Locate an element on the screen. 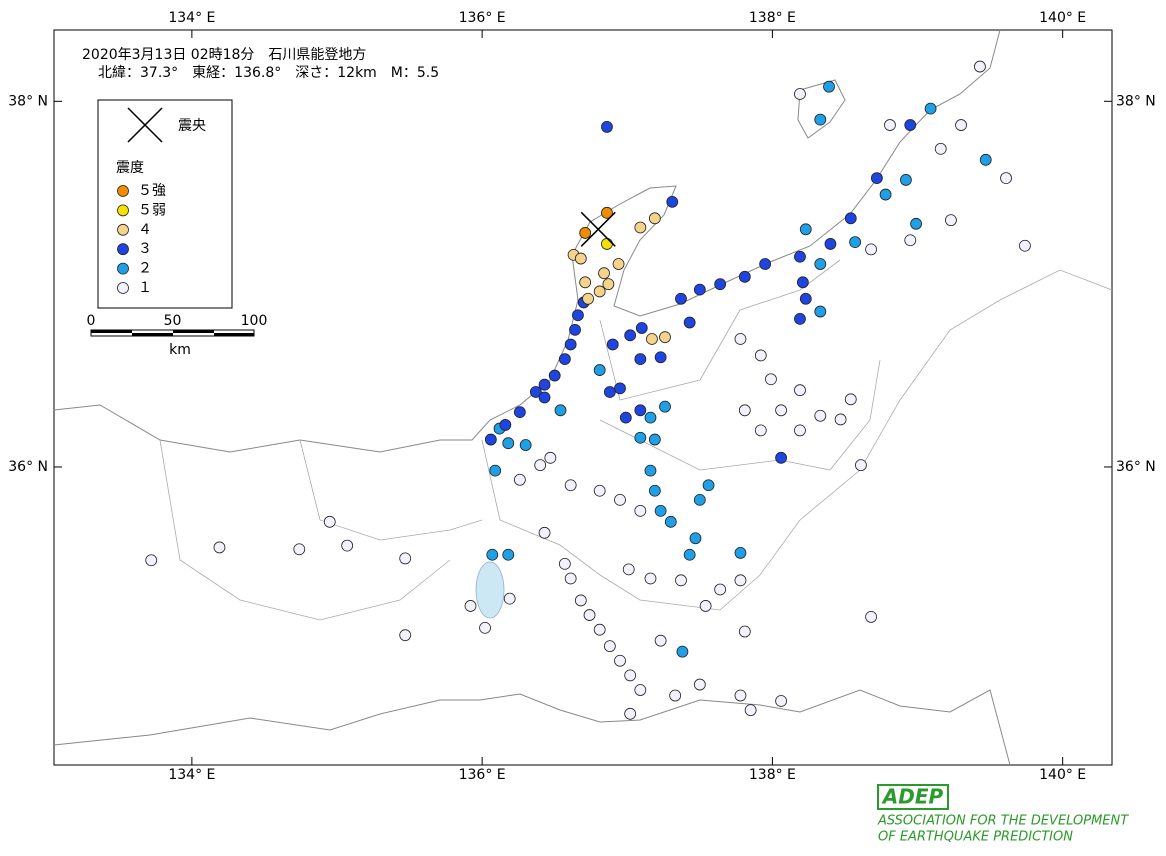 This screenshot has height=856, width=1166. legend-label: ３ is located at coordinates (145, 249).